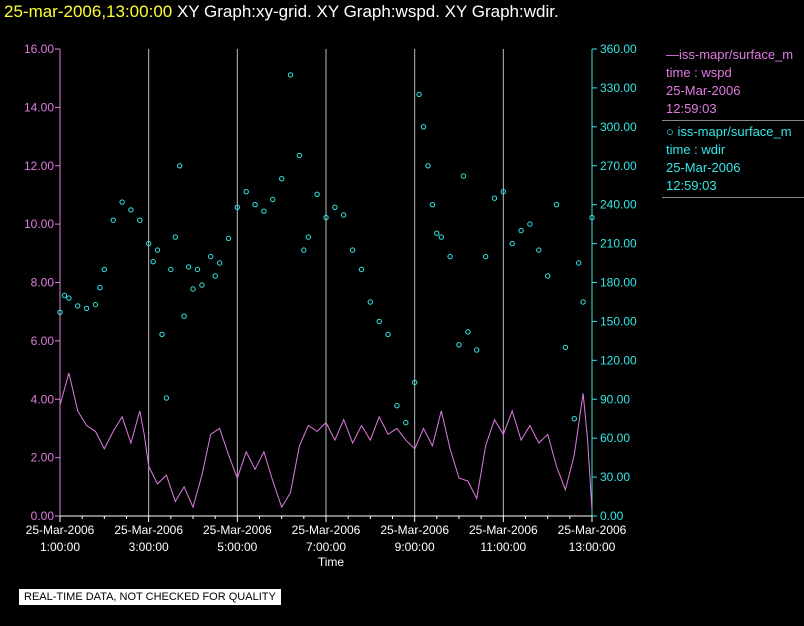  What do you see at coordinates (150, 597) in the screenshot?
I see `quality-notice: REAL-TIME DATA, NOT CHECKED FOR QUALITY` at bounding box center [150, 597].